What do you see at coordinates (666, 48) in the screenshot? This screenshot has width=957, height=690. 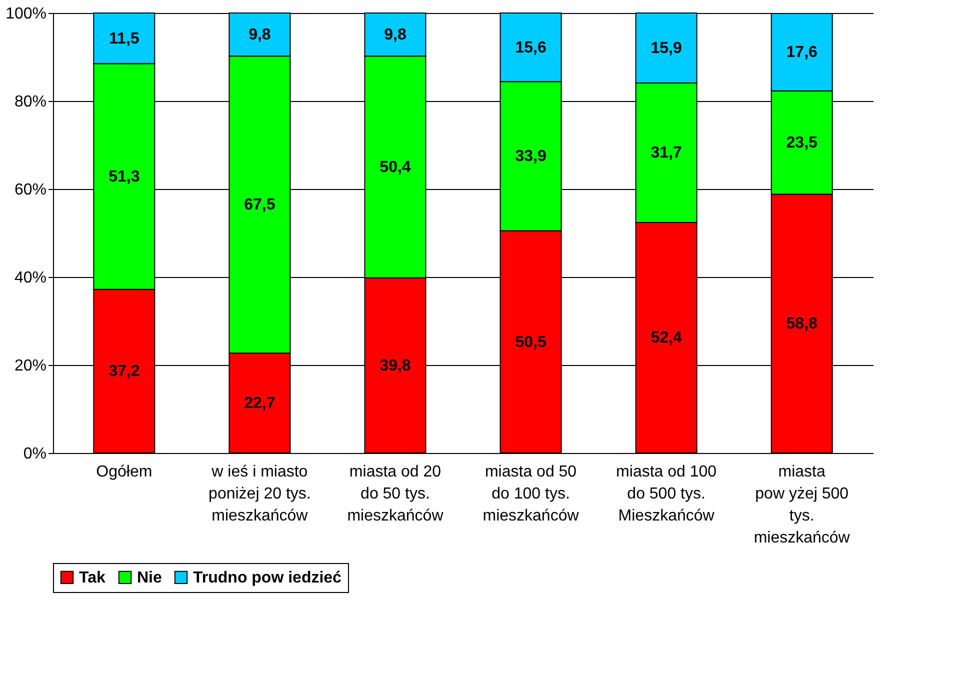 I see `data-label: 15,9` at bounding box center [666, 48].